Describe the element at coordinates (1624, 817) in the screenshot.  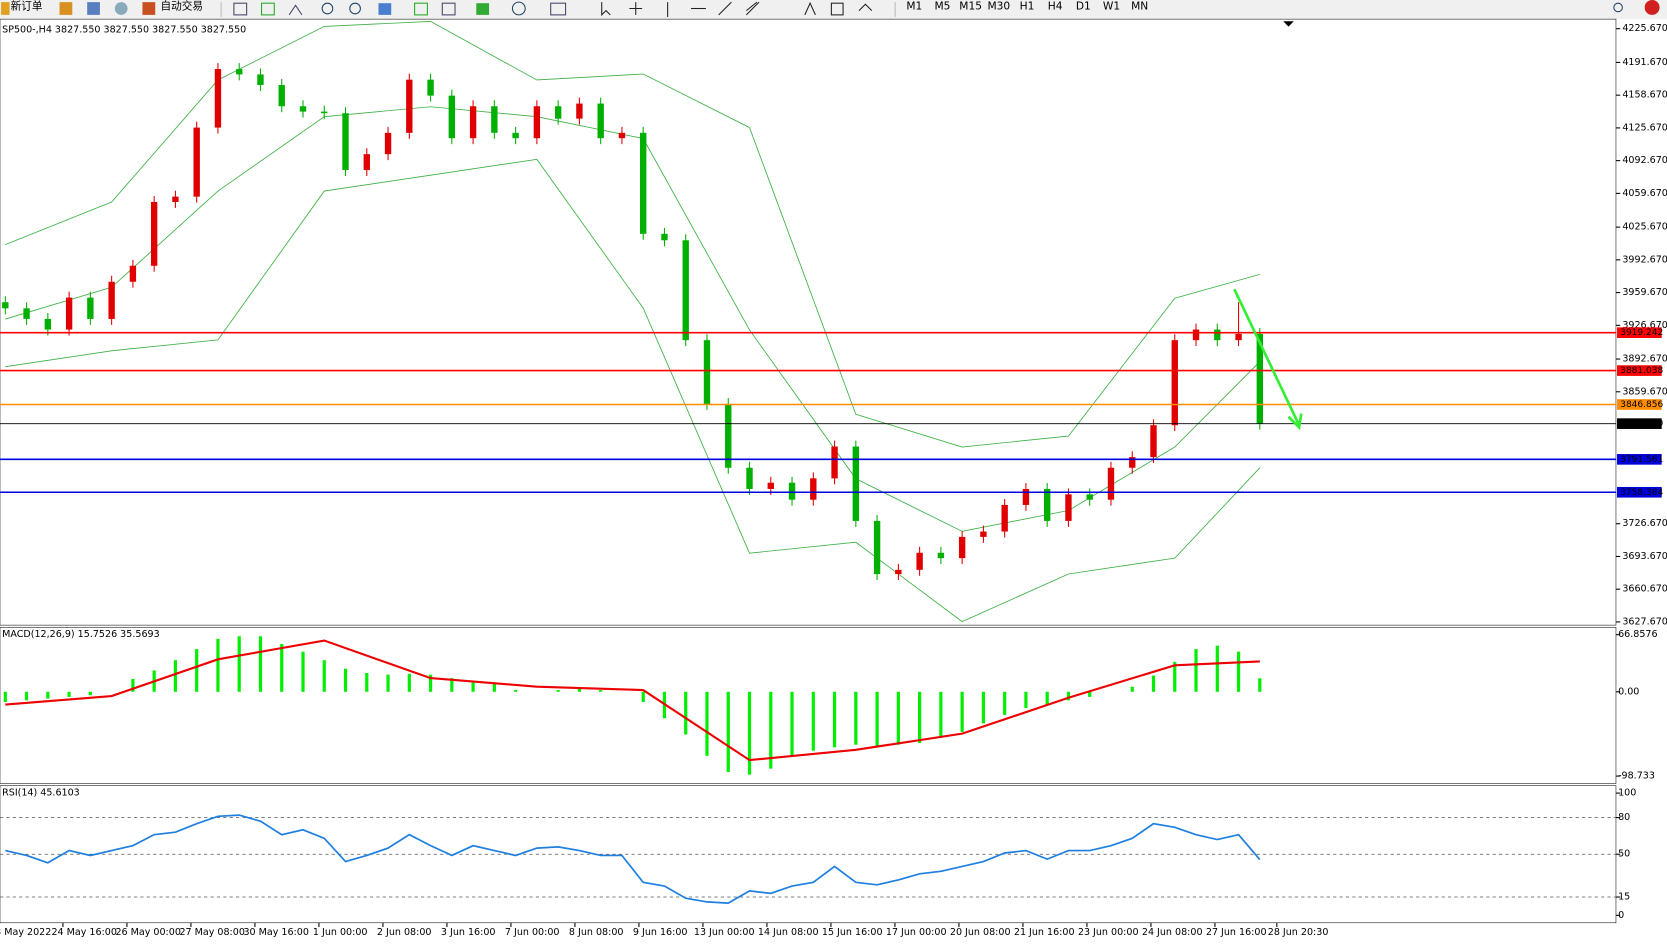
I see `y-tick-label: 80` at that location.